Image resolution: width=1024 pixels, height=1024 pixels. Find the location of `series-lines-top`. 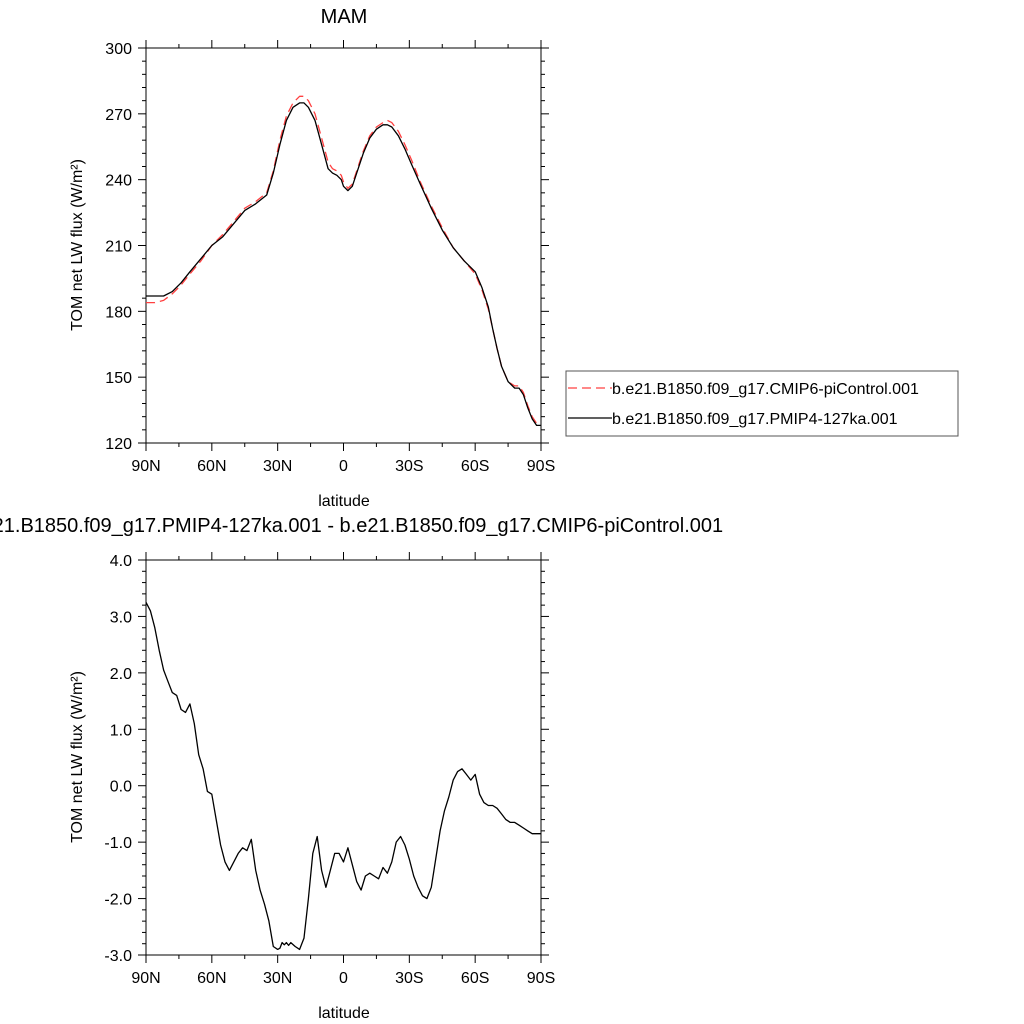

series-lines-top is located at coordinates (343, 261).